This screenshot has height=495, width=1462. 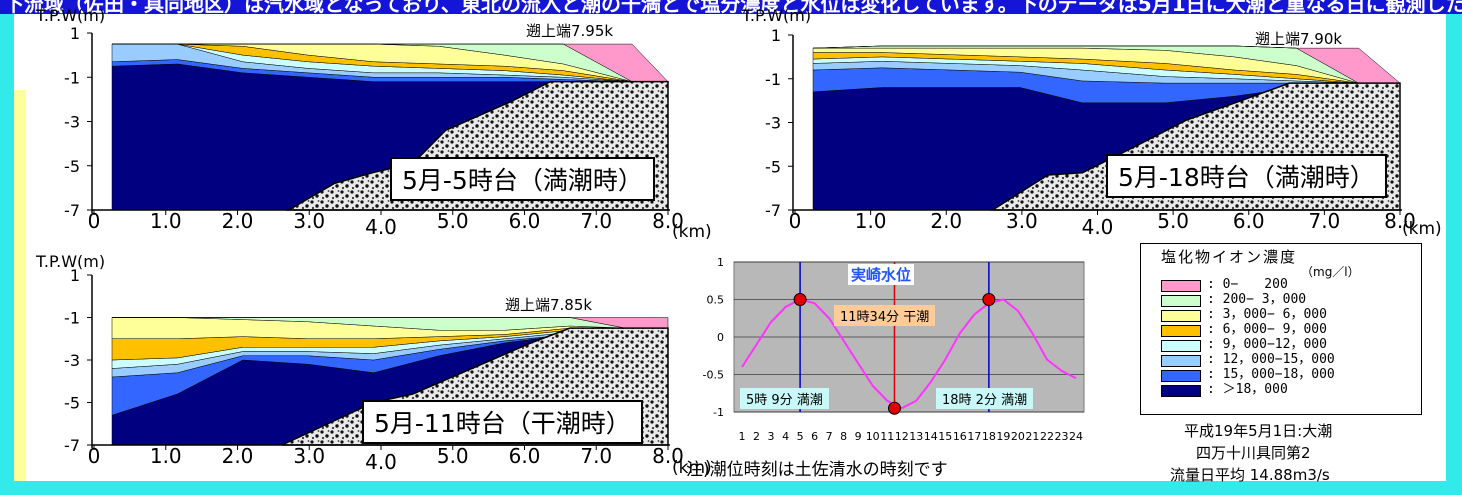 What do you see at coordinates (1271, 359) in the screenshot?
I see `legend-label: : 12，000−15，000` at bounding box center [1271, 359].